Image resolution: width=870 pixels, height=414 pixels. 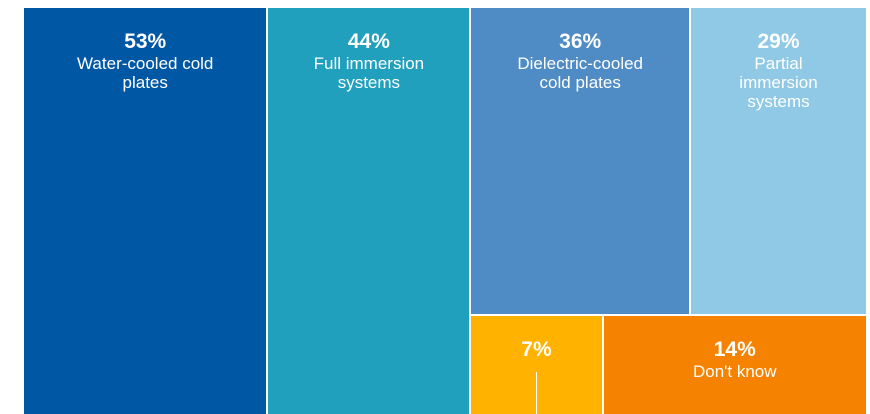 What do you see at coordinates (368, 41) in the screenshot?
I see `value-label: 44%` at bounding box center [368, 41].